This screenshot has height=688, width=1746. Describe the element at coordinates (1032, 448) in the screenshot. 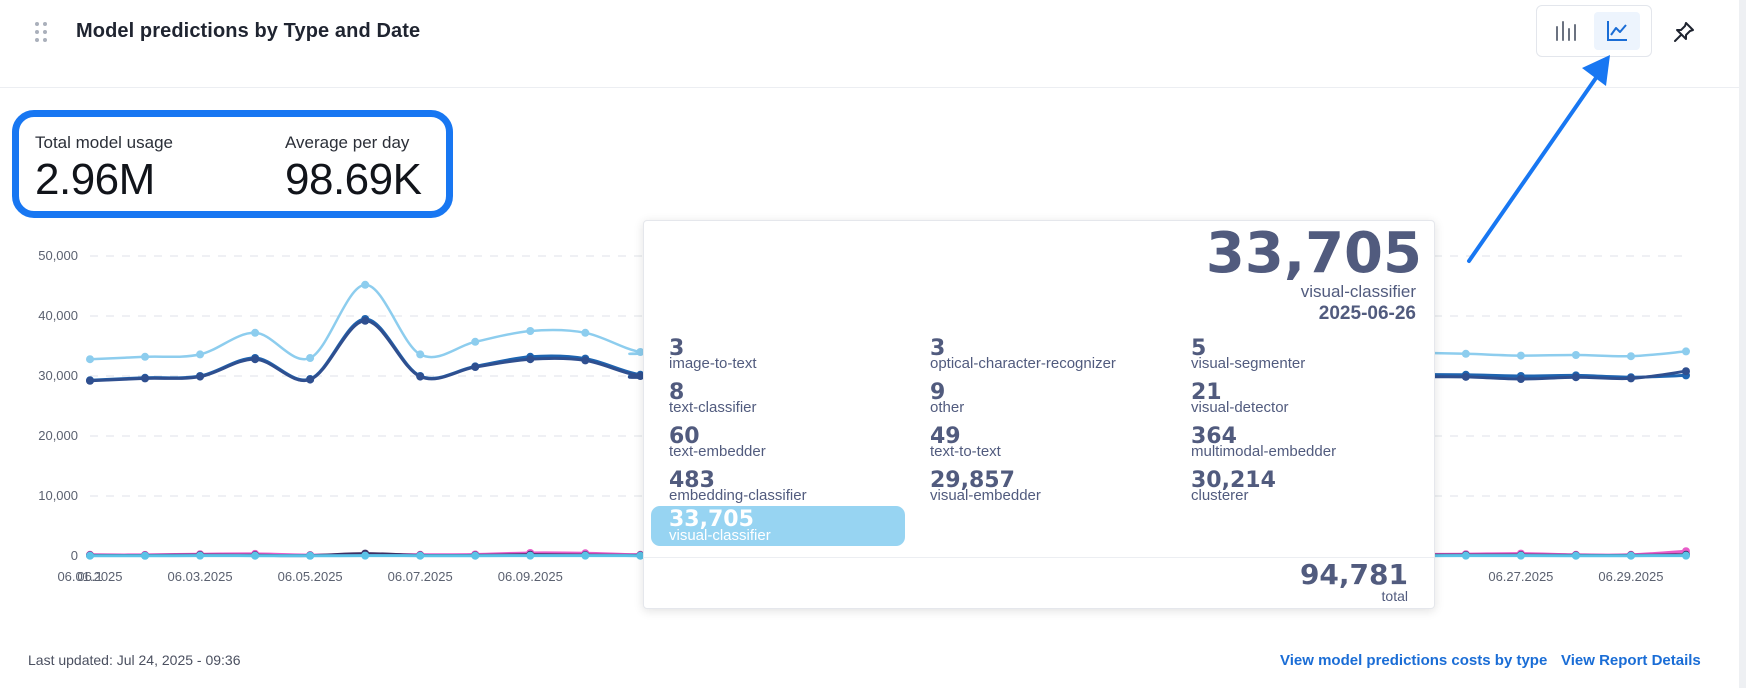

I see `tooltip-item: 49 text-to-text` at that location.